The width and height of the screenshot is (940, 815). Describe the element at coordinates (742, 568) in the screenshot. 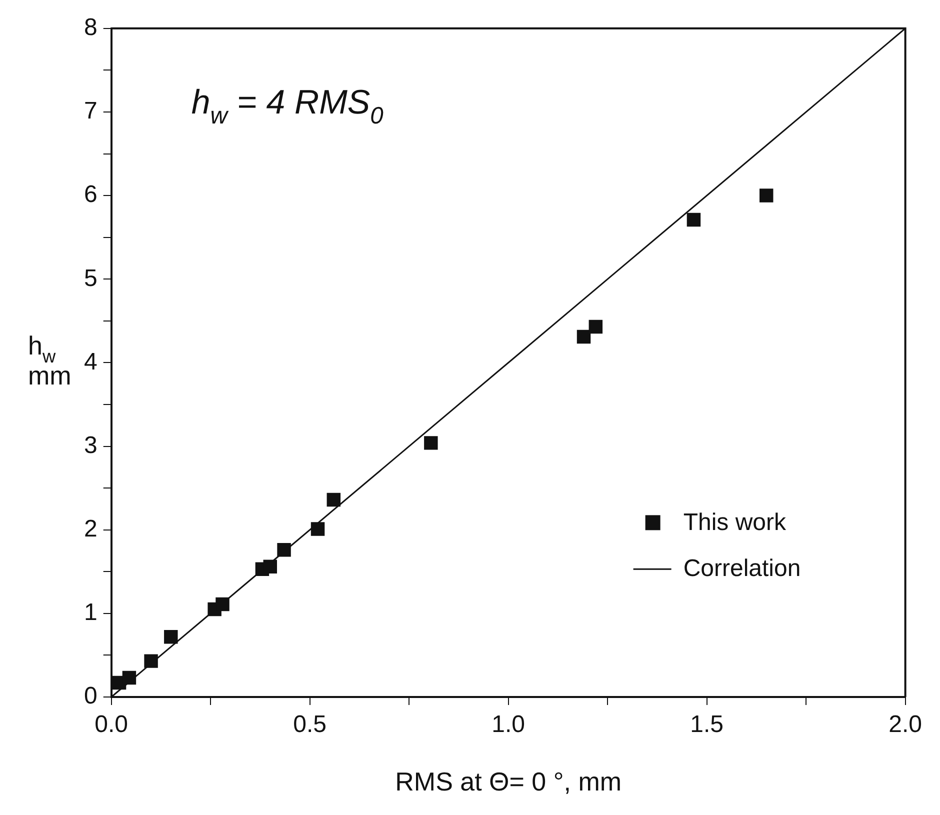

I see `legend-label: Correlation` at that location.